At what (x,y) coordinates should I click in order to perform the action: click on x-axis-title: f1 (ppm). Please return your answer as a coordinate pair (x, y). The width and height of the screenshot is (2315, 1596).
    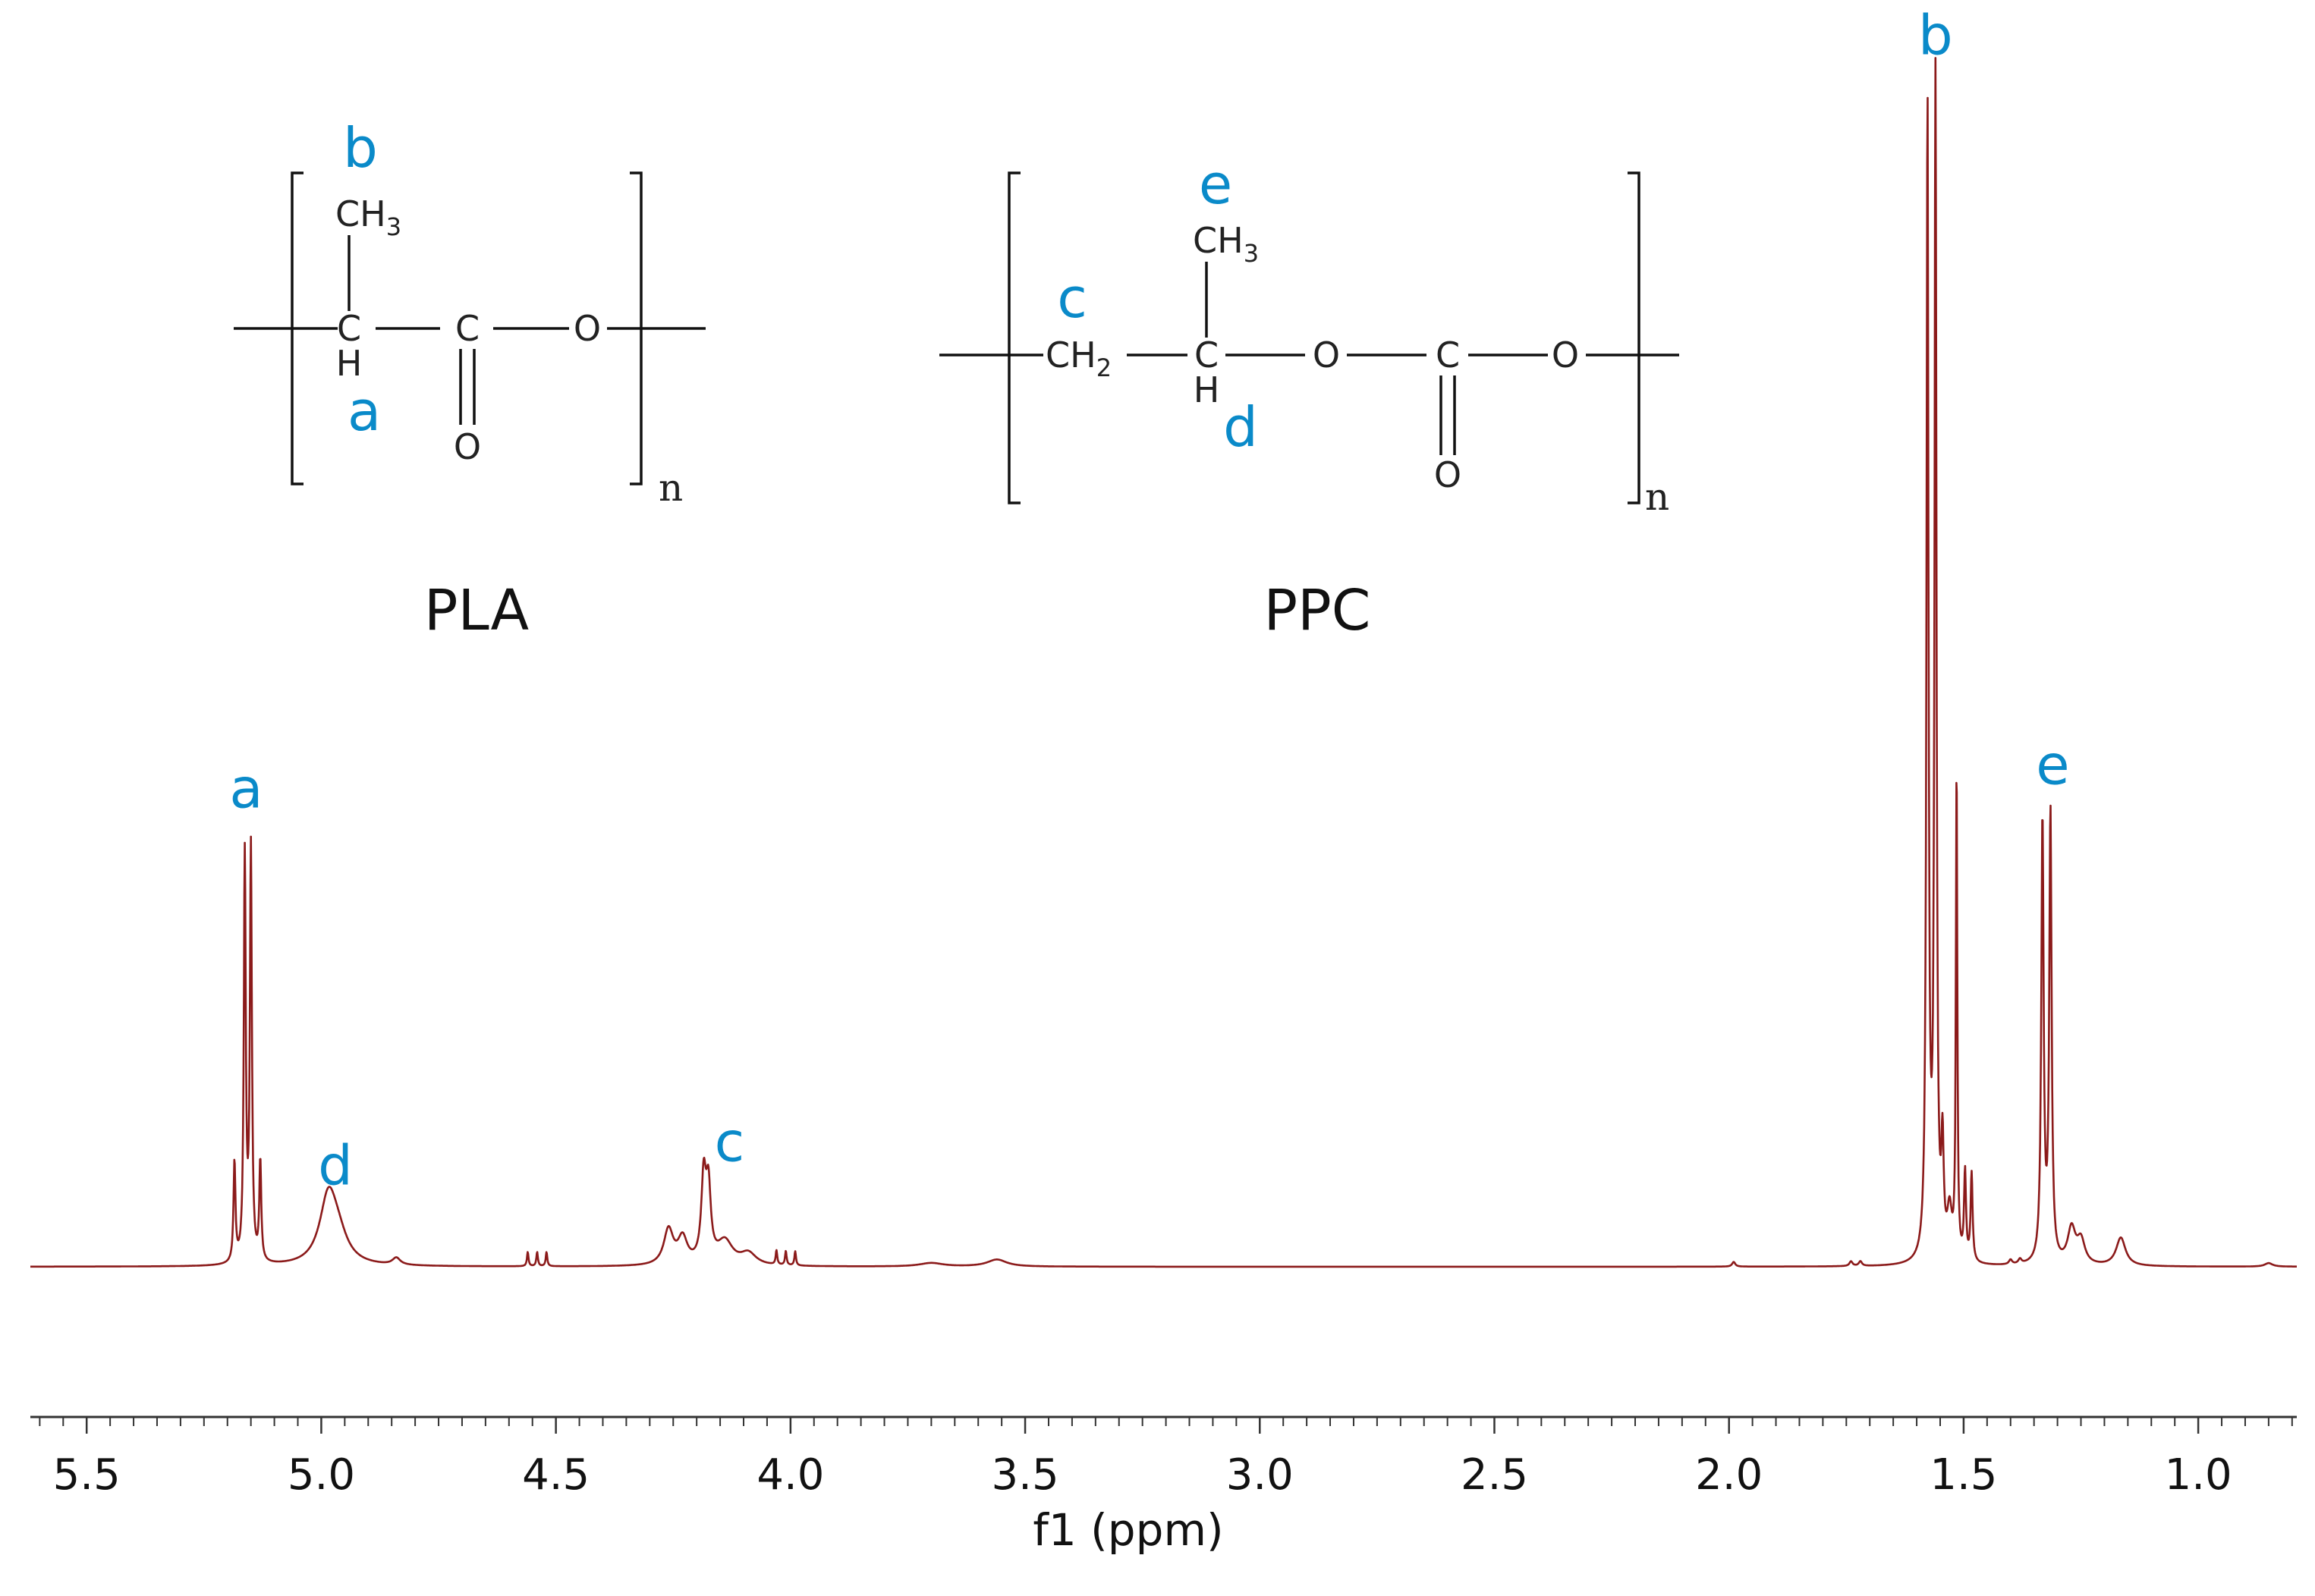
    Looking at the image, I should click on (1128, 1530).